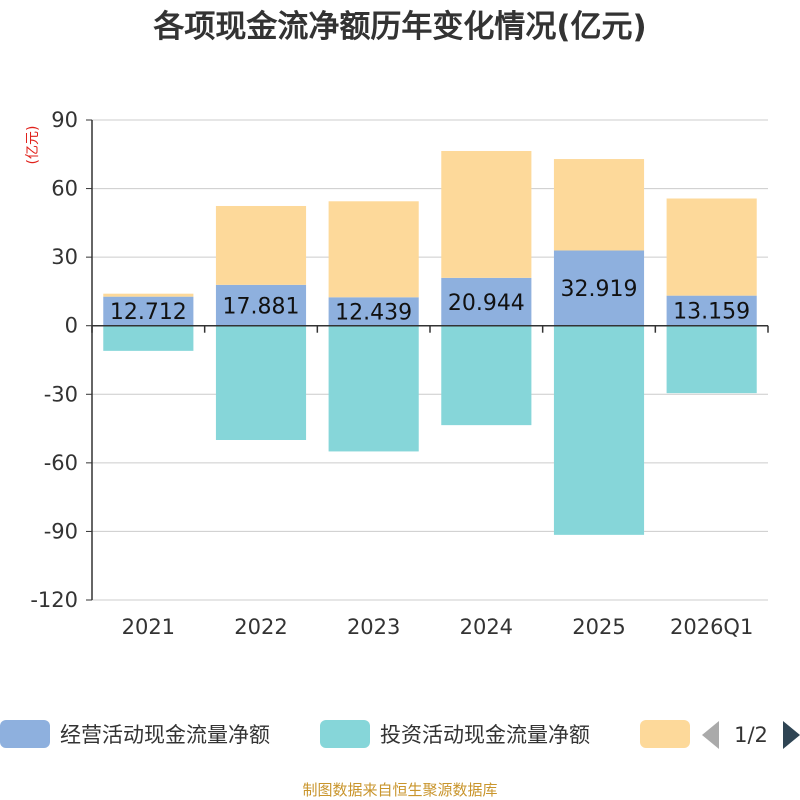  I want to click on legend-prev-icon, so click(710, 735).